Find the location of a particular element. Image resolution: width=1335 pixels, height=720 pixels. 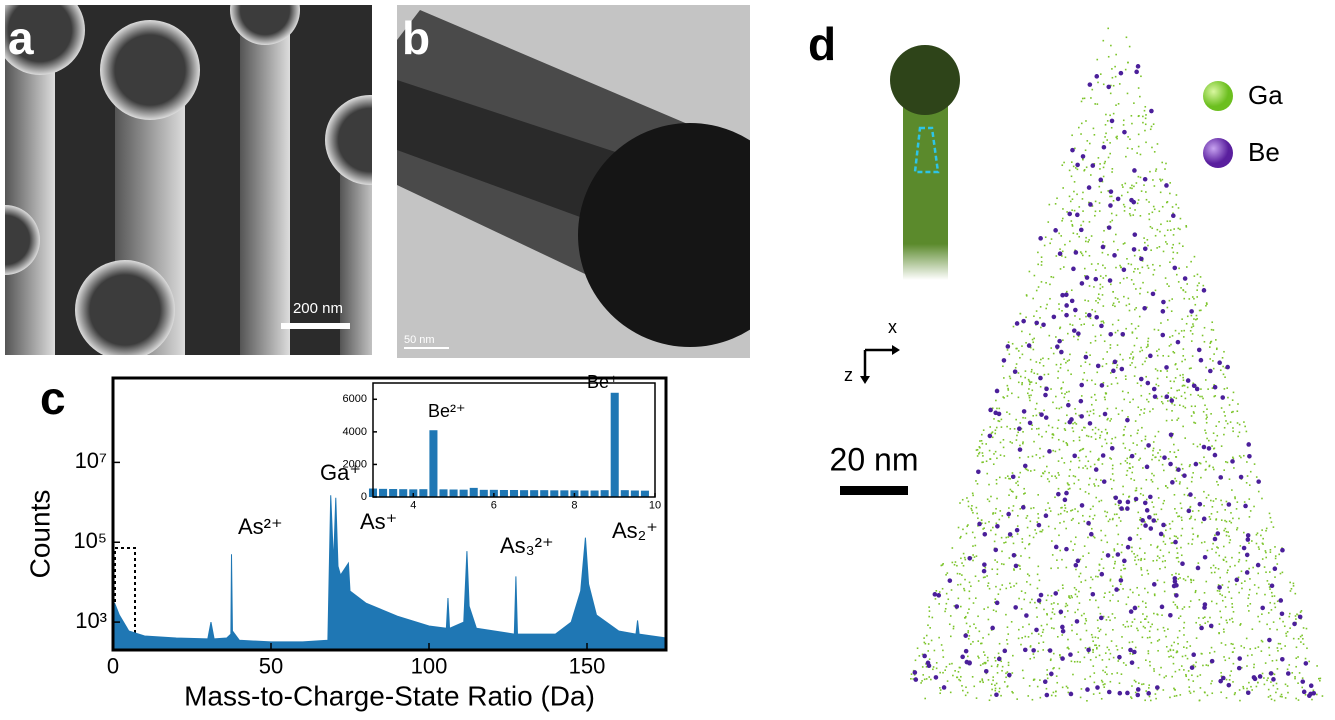

y-tick-label: 0 is located at coordinates (364, 497).